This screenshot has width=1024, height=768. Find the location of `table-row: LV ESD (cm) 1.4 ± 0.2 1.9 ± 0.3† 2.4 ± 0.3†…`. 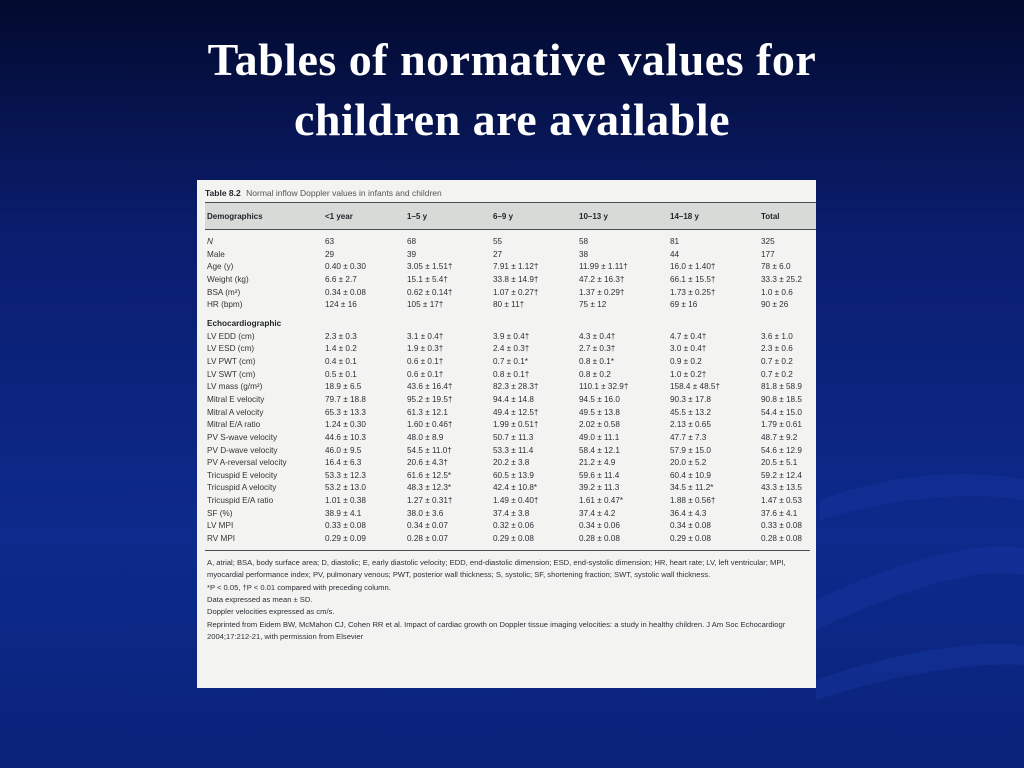

table-row: LV ESD (cm) 1.4 ± 0.2 1.9 ± 0.3† 2.4 ± 0.3†… is located at coordinates (510, 349).